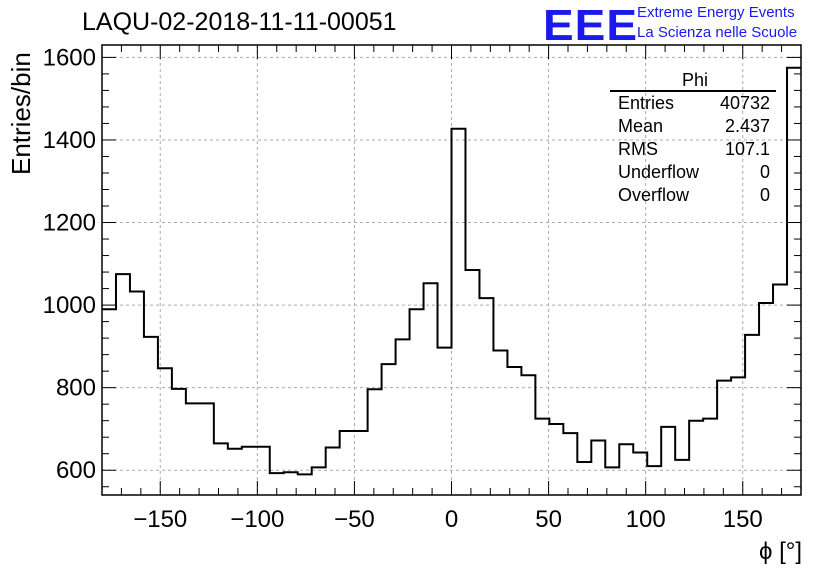 The height and width of the screenshot is (572, 836). What do you see at coordinates (646, 519) in the screenshot?
I see `x-tick-label: 100` at bounding box center [646, 519].